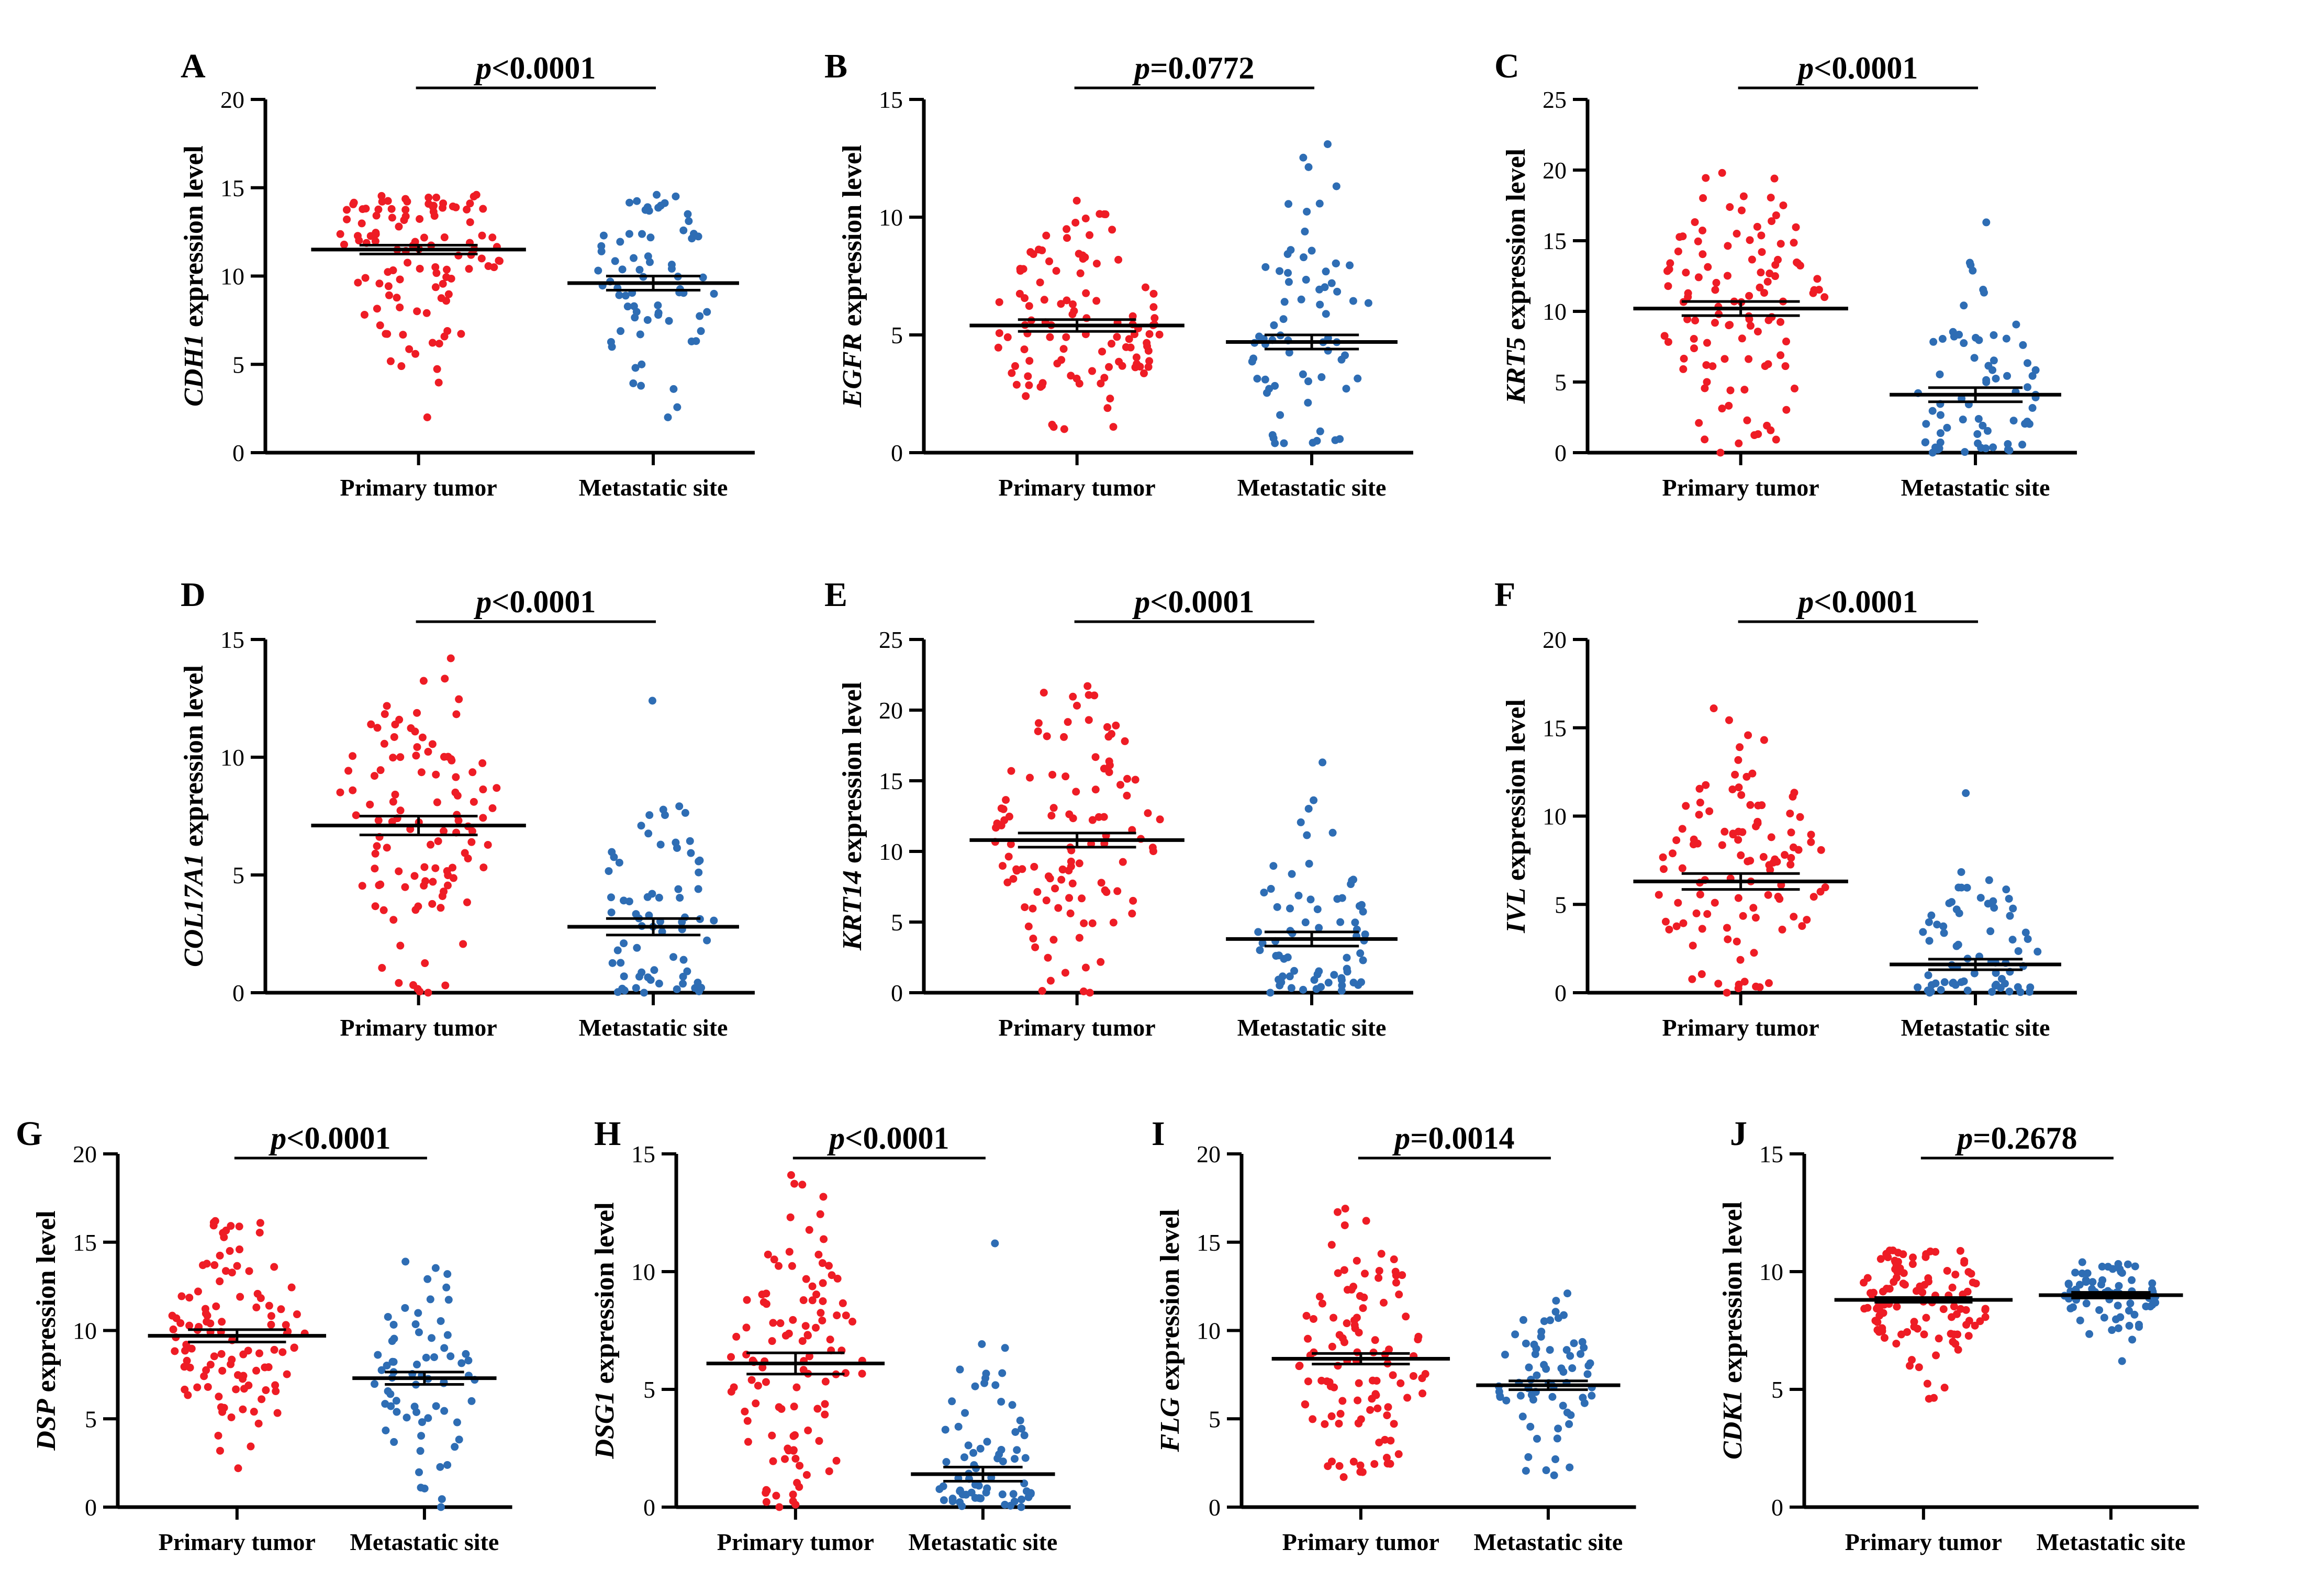  What do you see at coordinates (852, 370) in the screenshot?
I see `y-axis-gene: EGFR` at bounding box center [852, 370].